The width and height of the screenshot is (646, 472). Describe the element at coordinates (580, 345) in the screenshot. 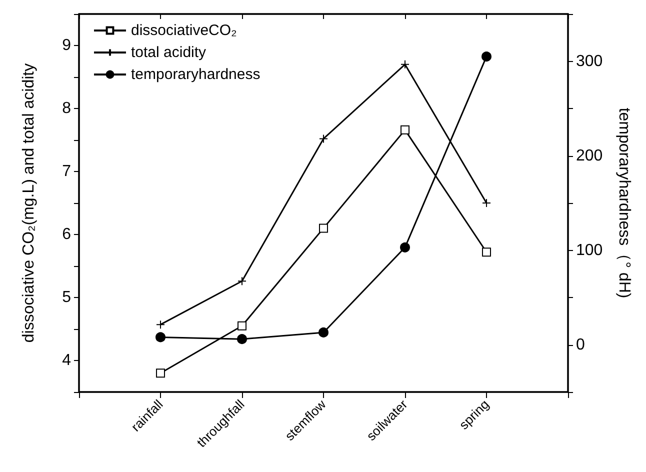

I see `y2-tick-label: 0` at that location.